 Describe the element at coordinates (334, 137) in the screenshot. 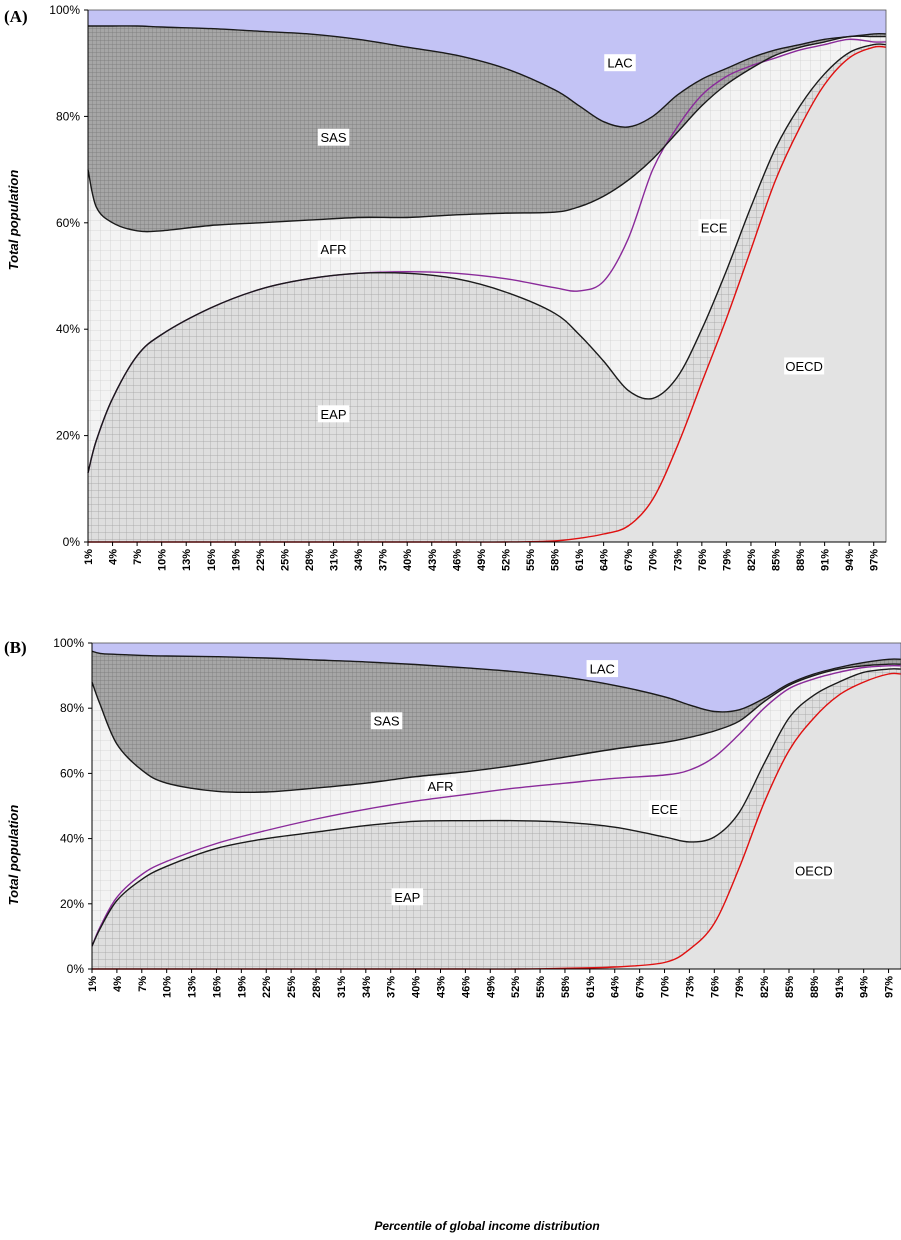

I see `region-label-sas: SAS` at that location.